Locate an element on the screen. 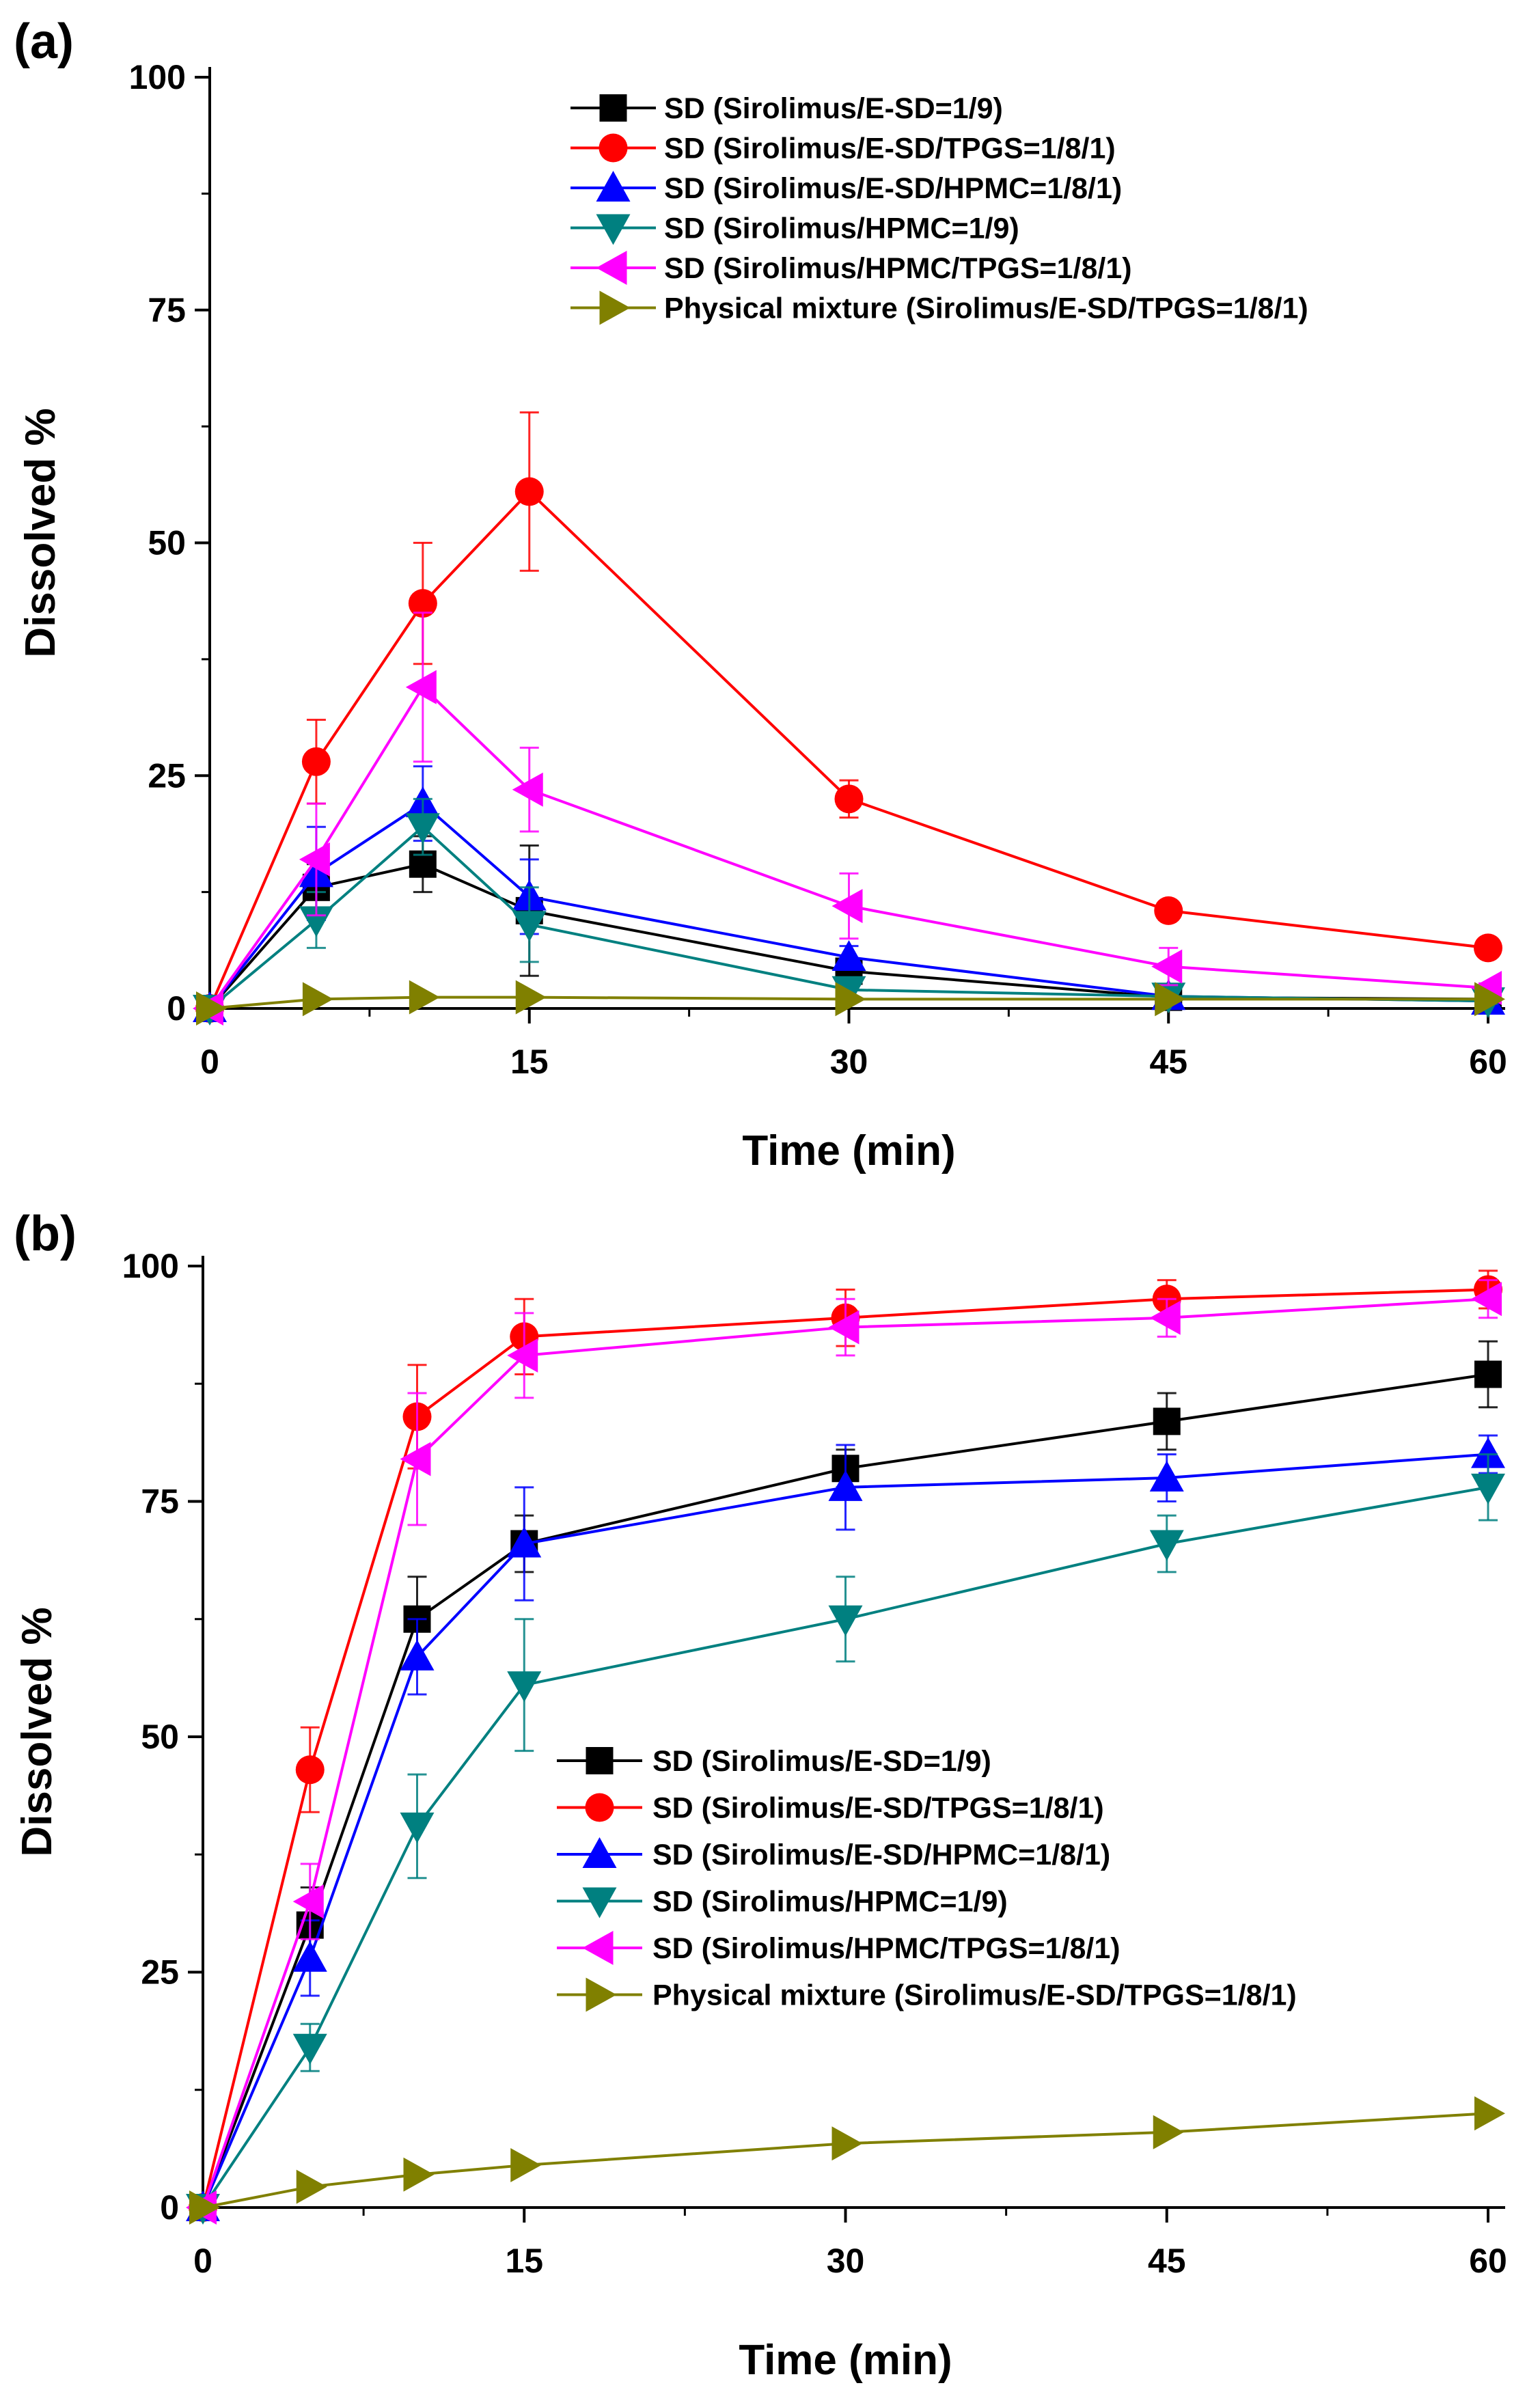 Image resolution: width=1540 pixels, height=2392 pixels. panel-label: (b) is located at coordinates (45, 1234).